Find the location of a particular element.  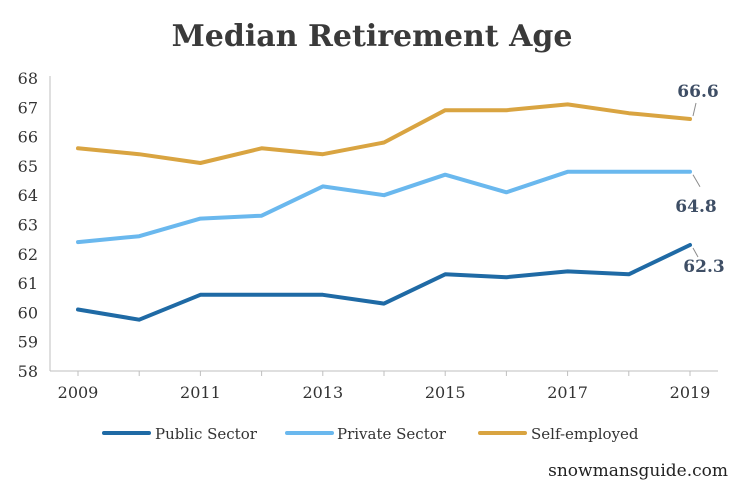

y-tick-label: 59 is located at coordinates (28, 342).